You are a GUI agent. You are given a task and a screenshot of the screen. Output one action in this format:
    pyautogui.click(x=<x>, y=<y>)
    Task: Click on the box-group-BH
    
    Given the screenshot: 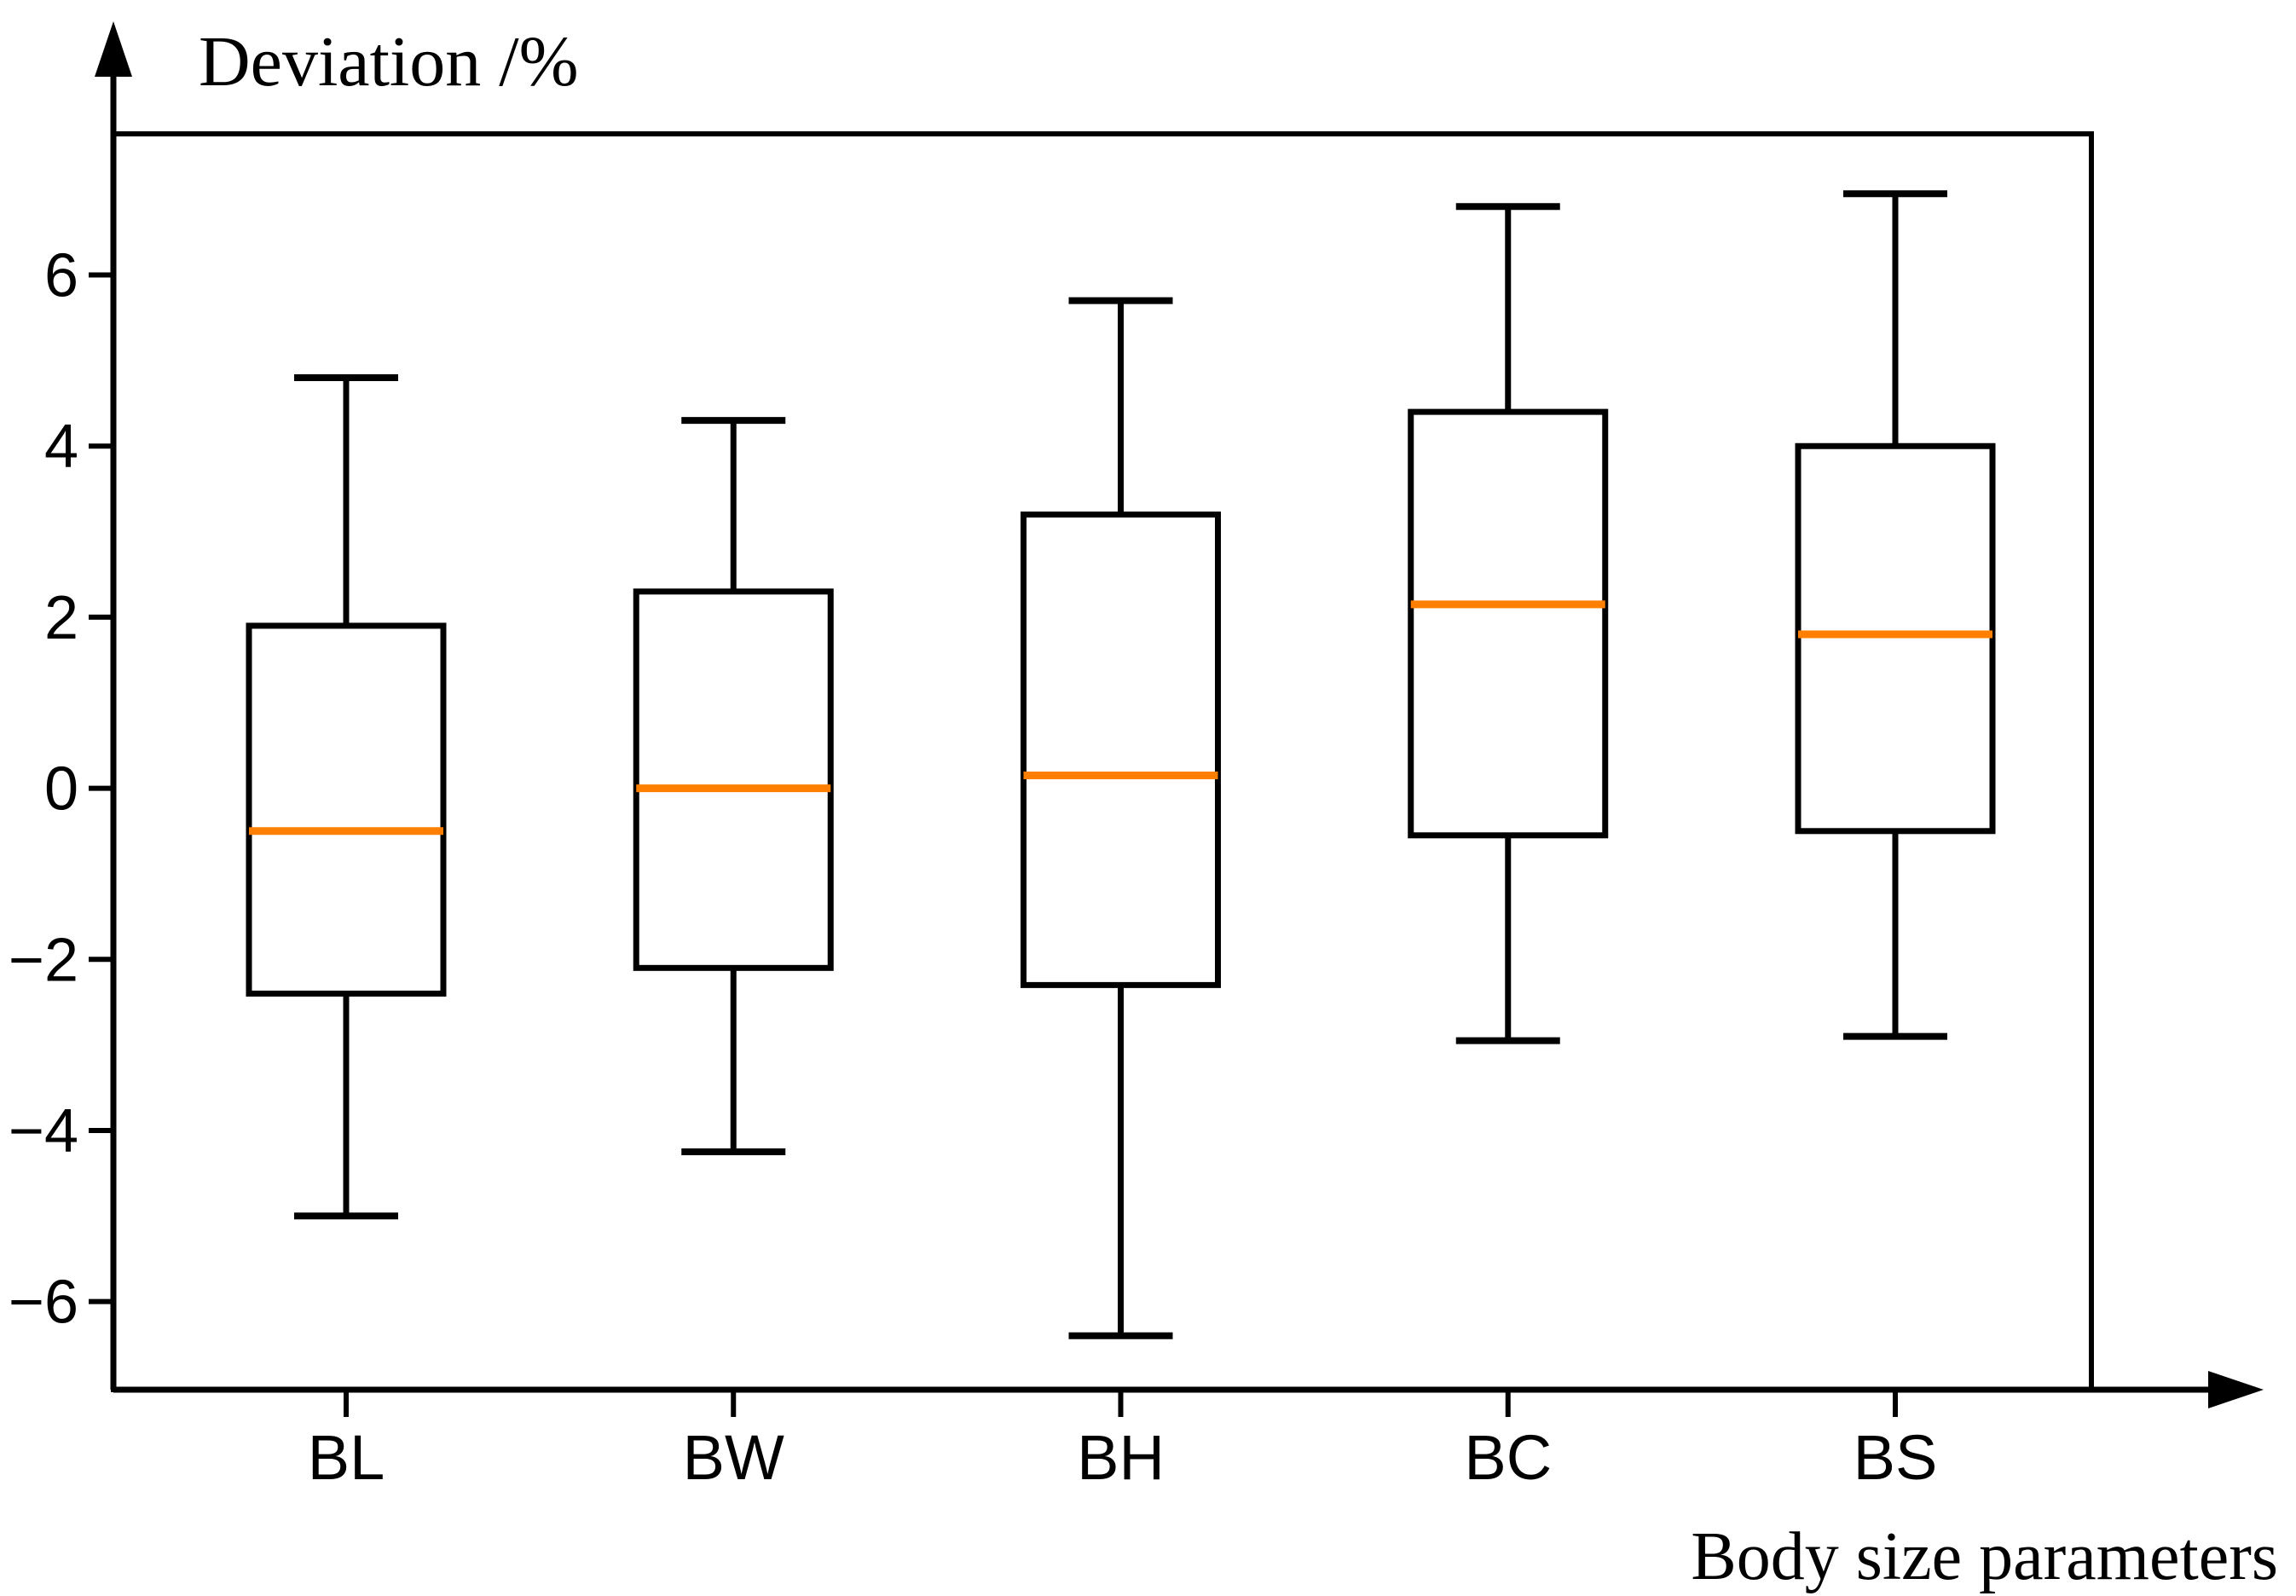 What is the action you would take?
    pyautogui.click(x=1121, y=818)
    